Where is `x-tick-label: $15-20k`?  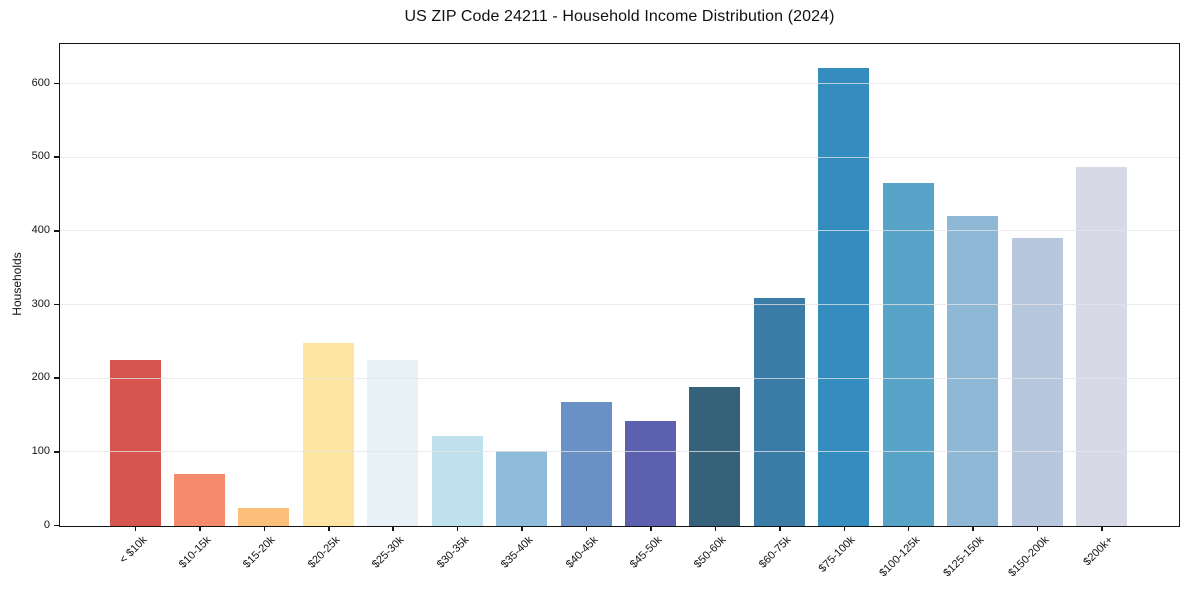
x-tick-label: $15-20k is located at coordinates (259, 552).